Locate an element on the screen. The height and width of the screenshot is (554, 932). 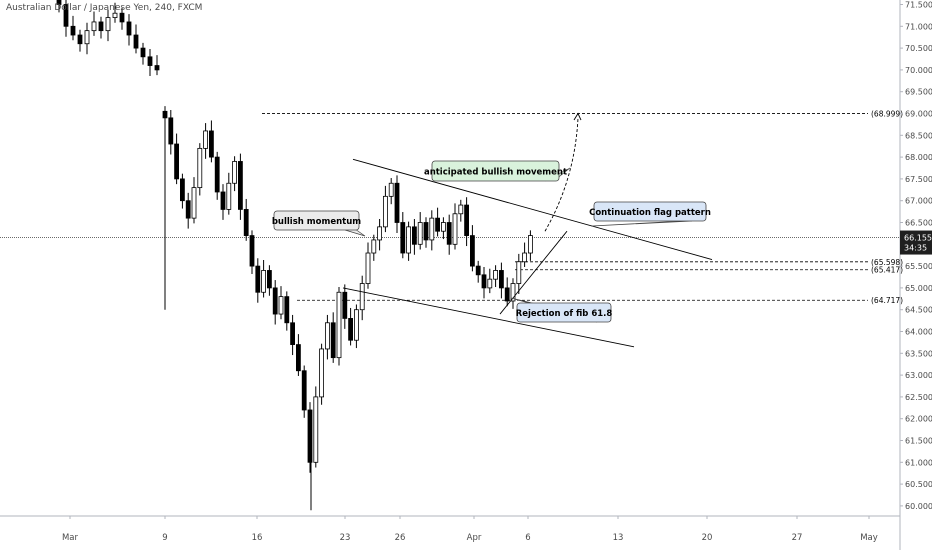
countdown-value: 34:35 is located at coordinates (915, 248).